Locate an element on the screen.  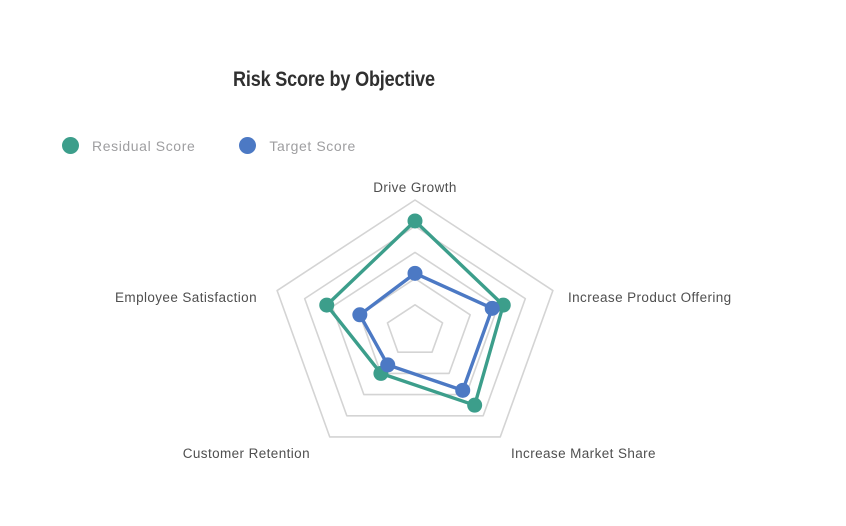
axis-label-increase-product-offering: Increase Product Offering is located at coordinates (650, 297).